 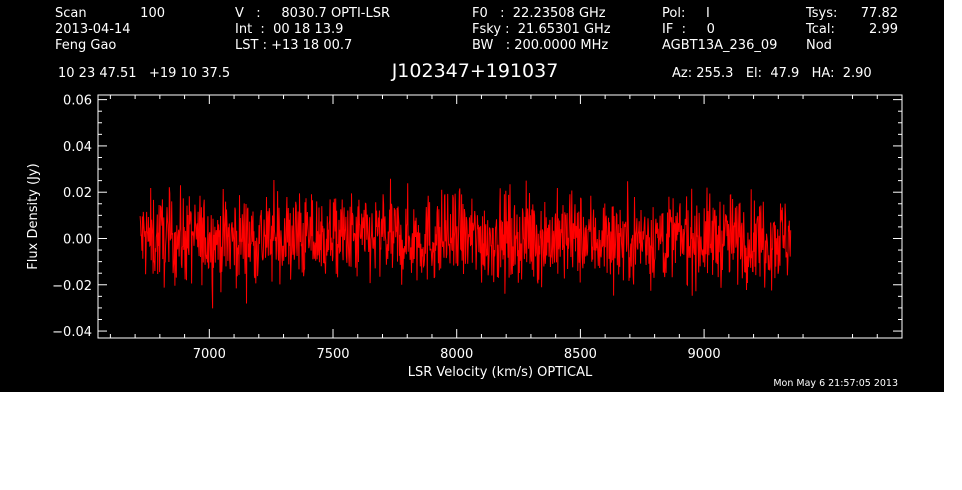 I want to click on bw-info: BW : 200.0000 MHz, so click(x=540, y=45).